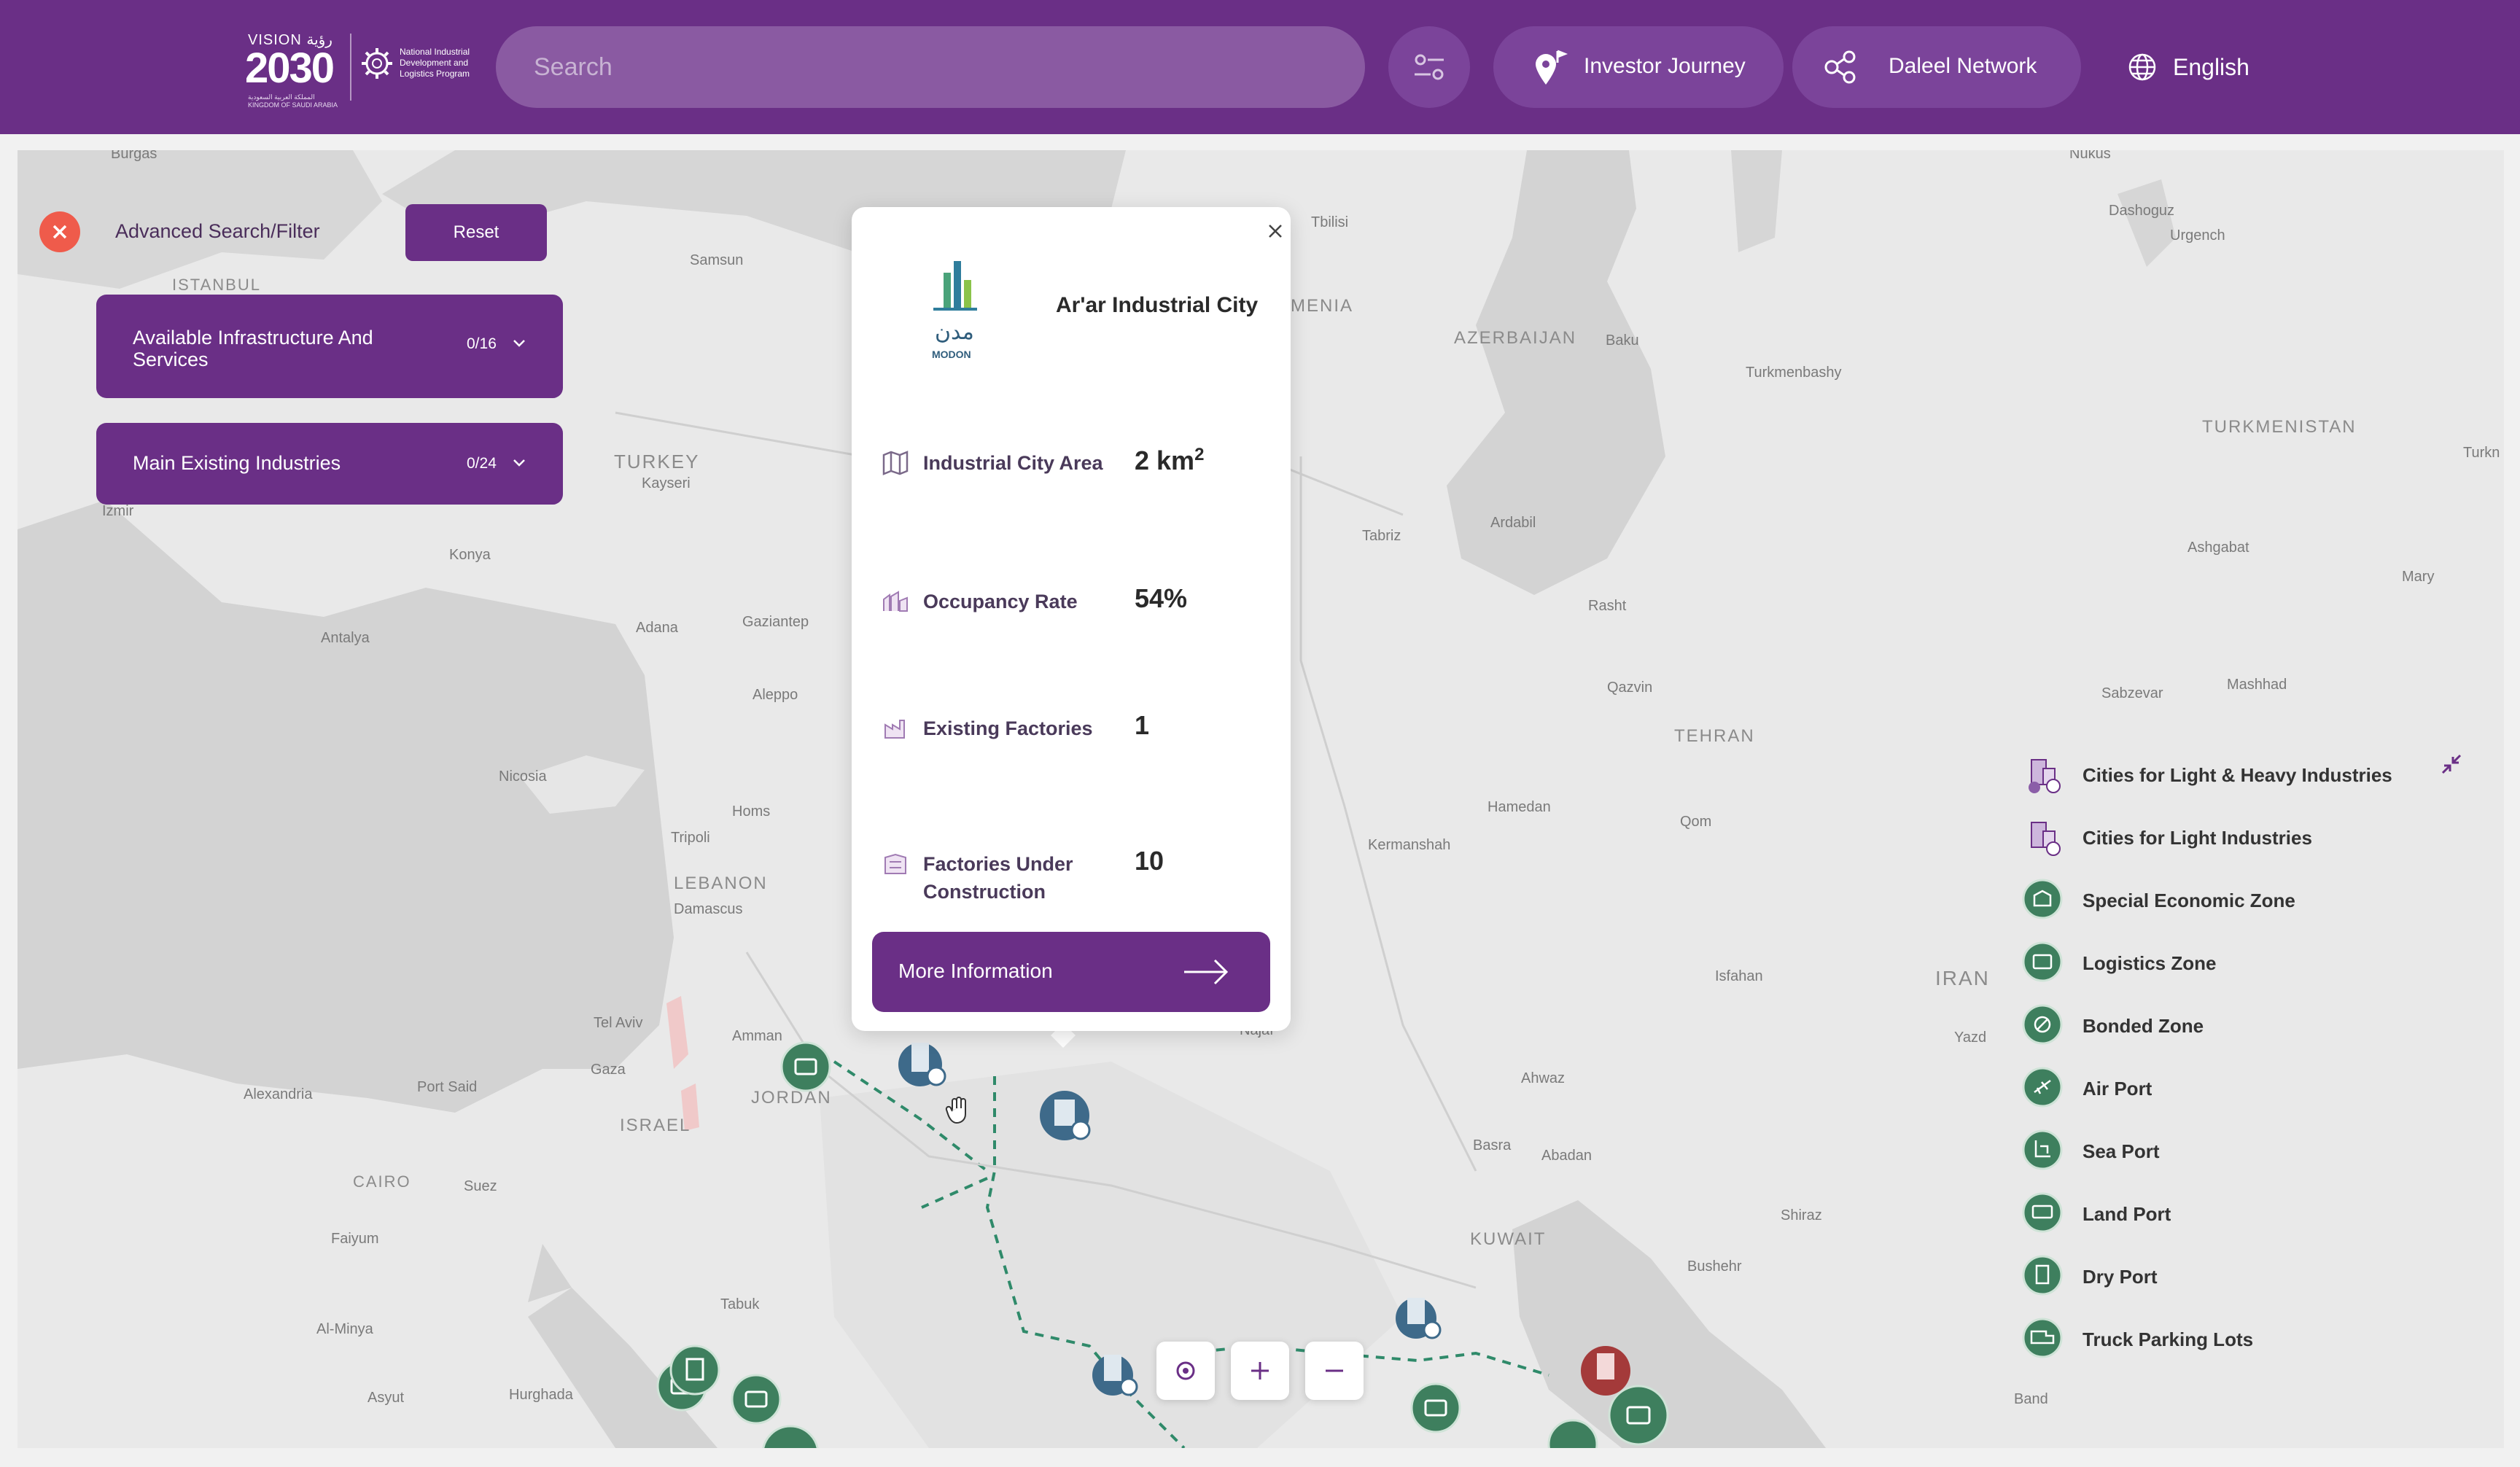  I want to click on legend-item-air-port: Air Port, so click(2225, 1088).